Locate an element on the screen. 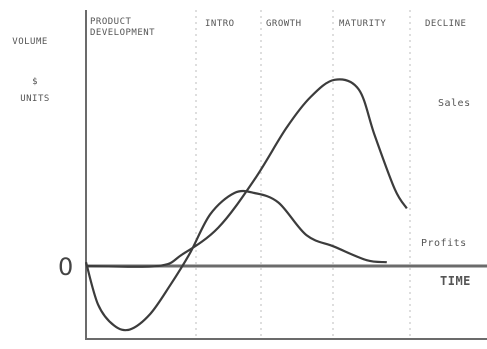  y-axis-label-line: $ is located at coordinates (35, 82).